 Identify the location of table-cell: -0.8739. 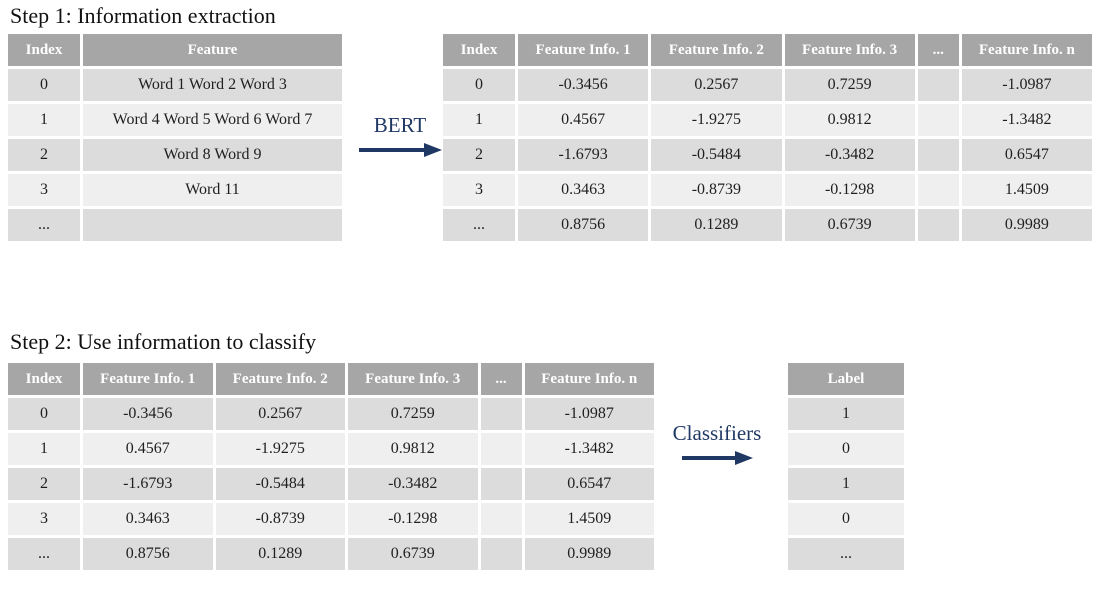
(280, 519).